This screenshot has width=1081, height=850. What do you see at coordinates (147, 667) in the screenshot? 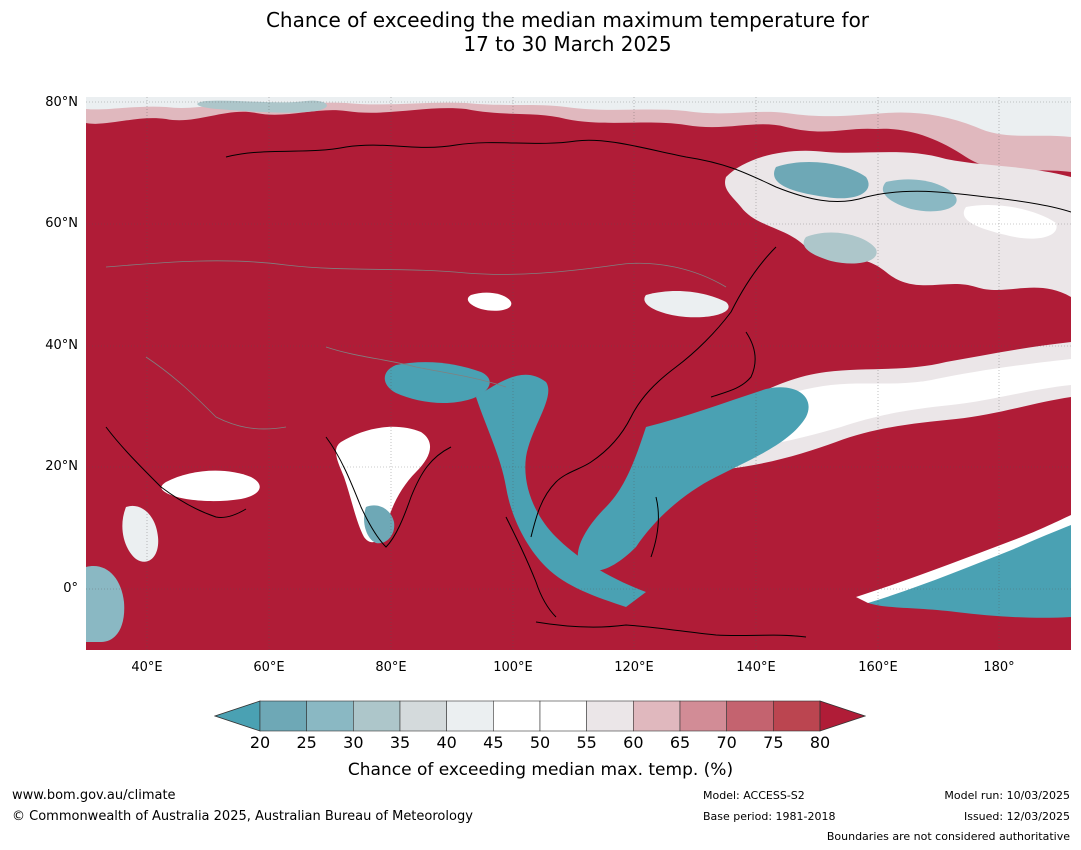
I see `lon-label-40e: 40°E` at bounding box center [147, 667].